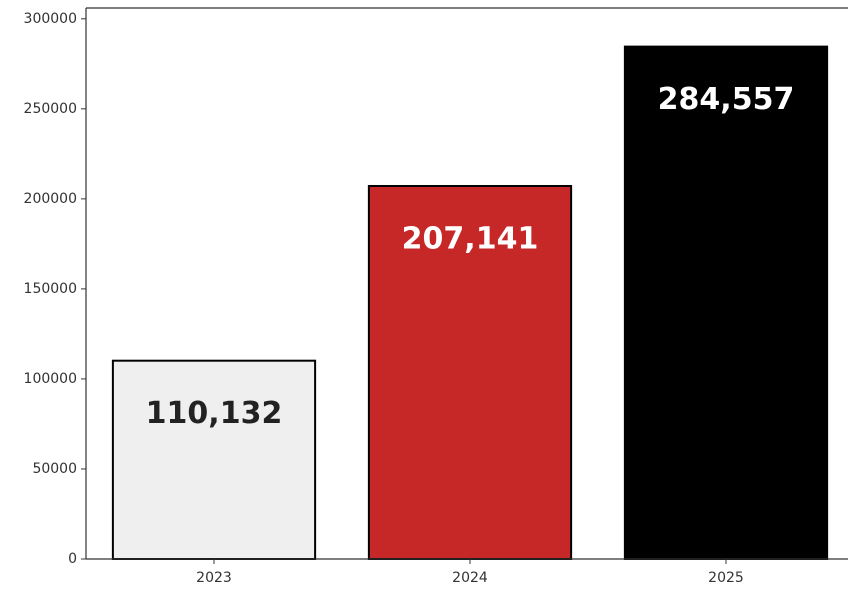 The height and width of the screenshot is (589, 848). Describe the element at coordinates (72, 559) in the screenshot. I see `y-tick-label: 0` at that location.